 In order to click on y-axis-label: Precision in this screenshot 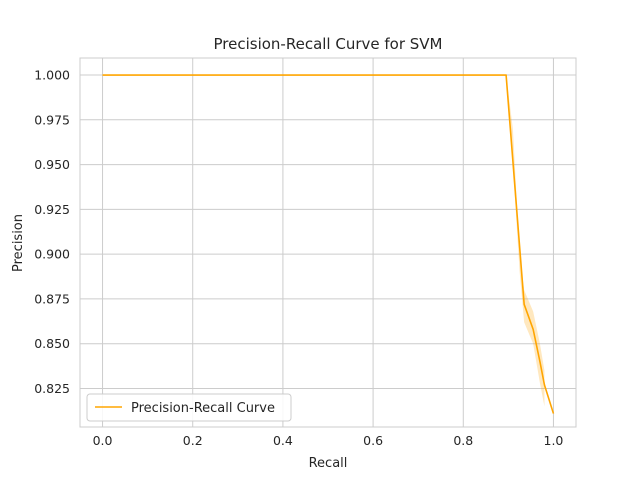, I will do `click(18, 243)`.